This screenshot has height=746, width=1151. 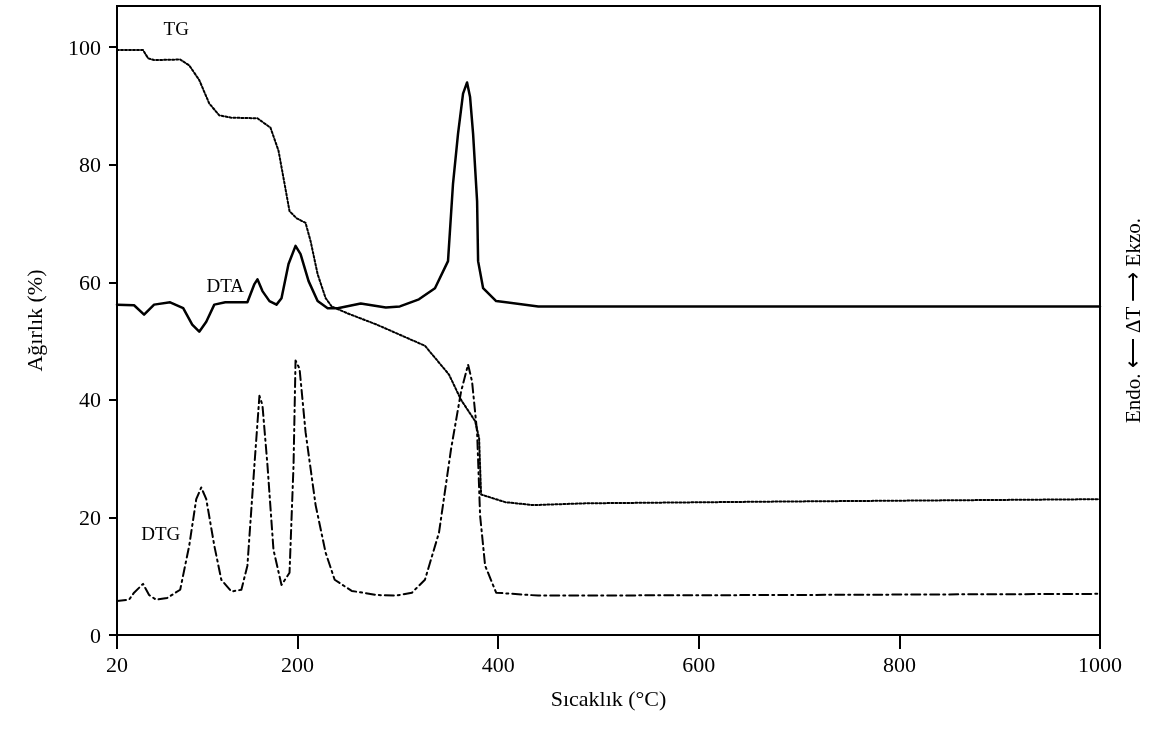 I want to click on x-axis-title: Sıcaklık (°C), so click(x=608, y=698).